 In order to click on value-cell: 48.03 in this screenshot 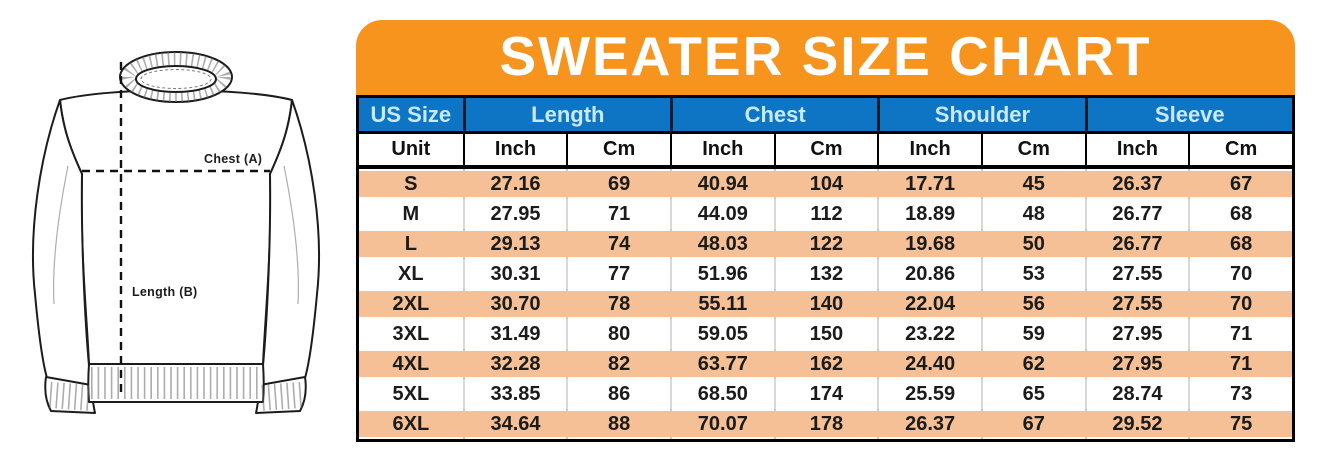, I will do `click(721, 244)`.